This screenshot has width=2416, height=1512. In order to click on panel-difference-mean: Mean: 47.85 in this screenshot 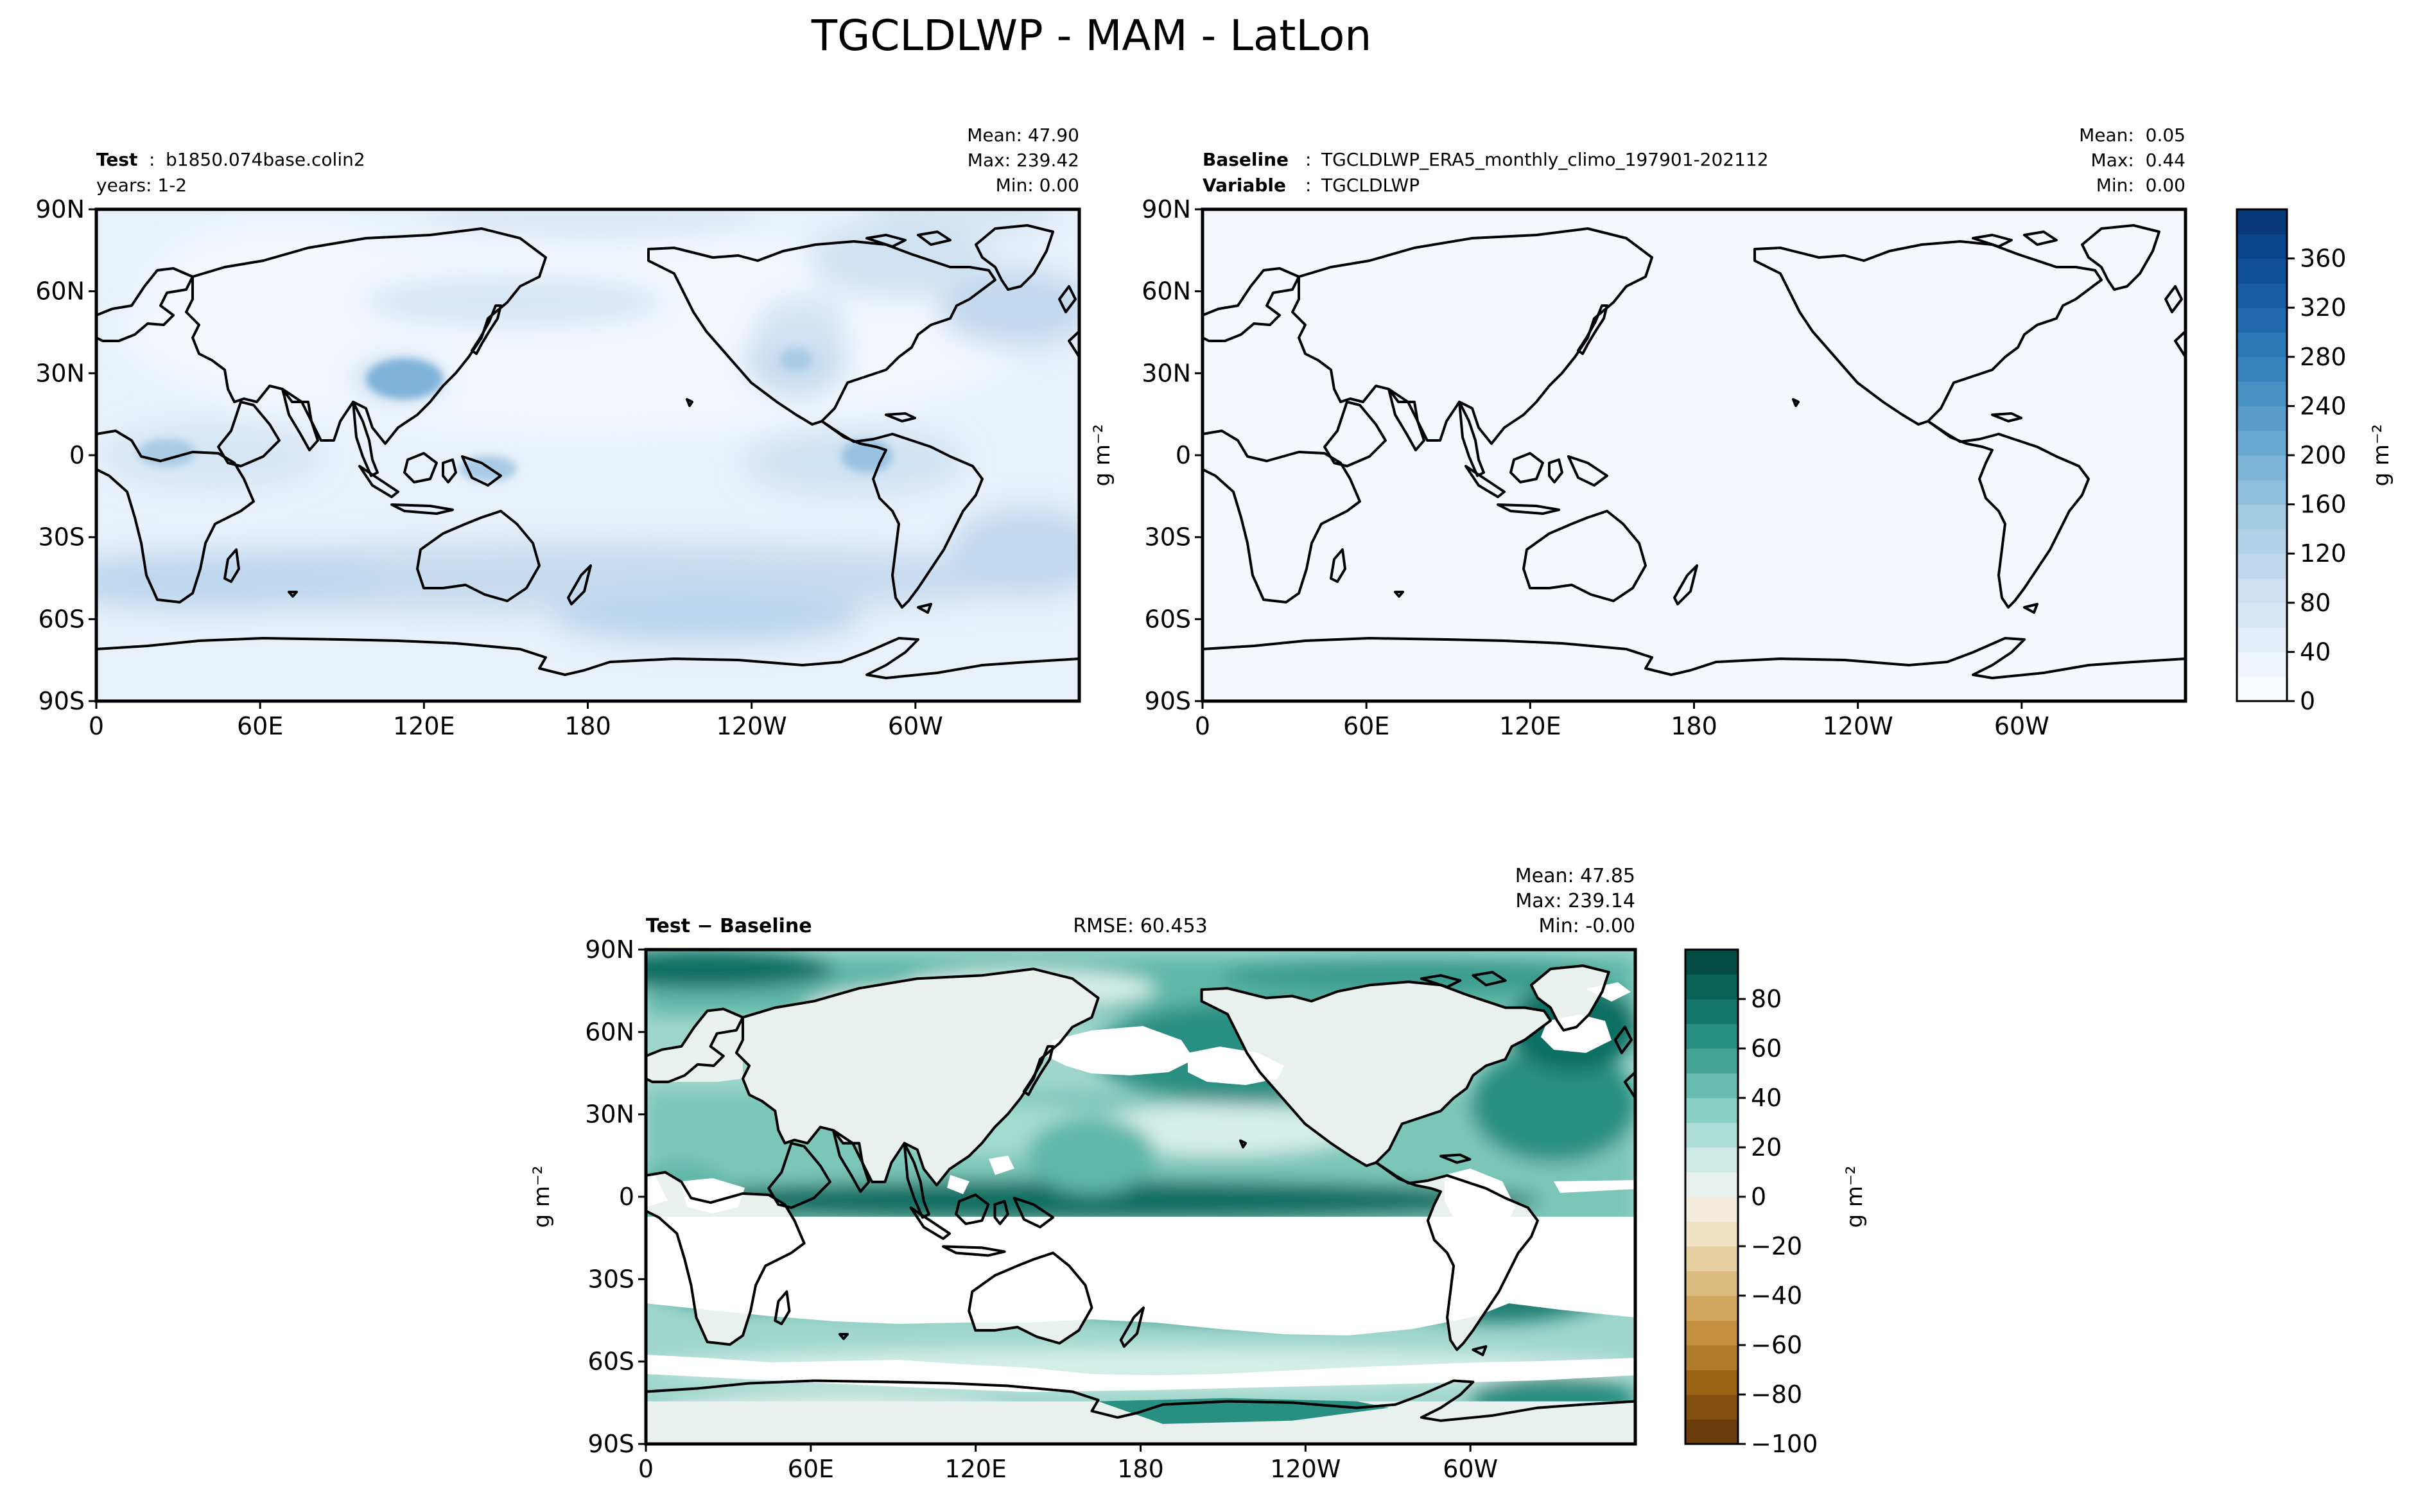, I will do `click(1575, 876)`.